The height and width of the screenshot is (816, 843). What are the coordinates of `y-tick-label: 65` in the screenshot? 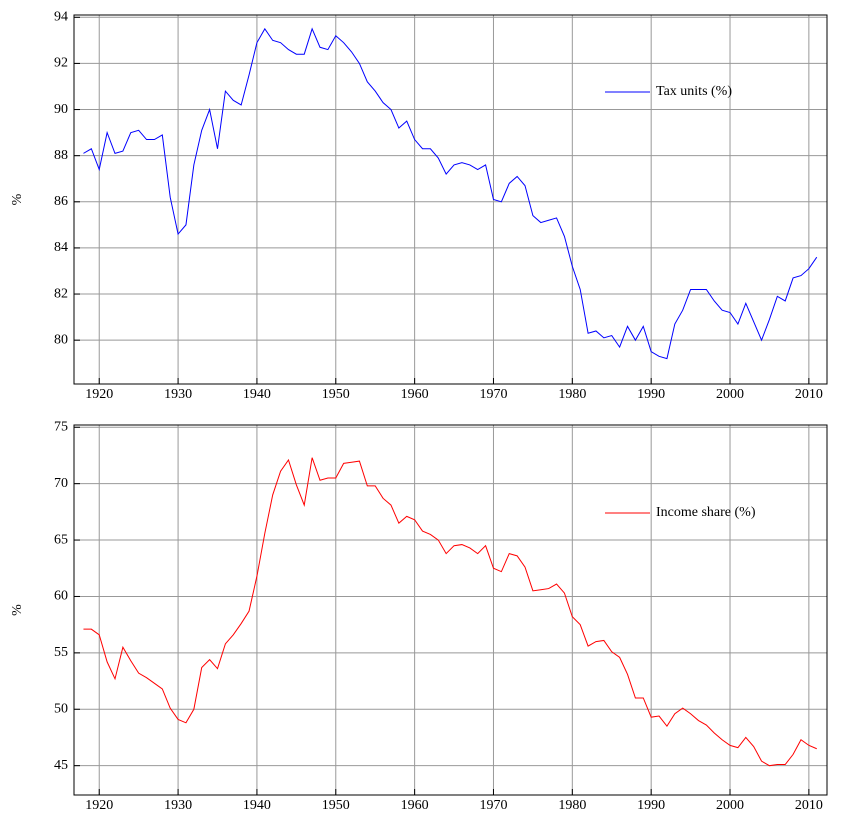 It's located at (61, 539).